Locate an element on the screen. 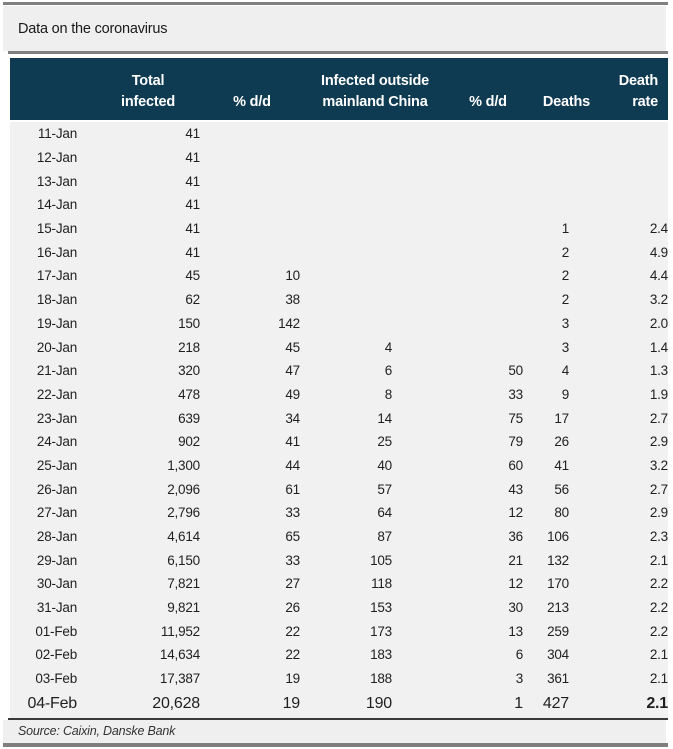 This screenshot has height=749, width=673. cell-pct-dd-total: 49 is located at coordinates (250, 394).